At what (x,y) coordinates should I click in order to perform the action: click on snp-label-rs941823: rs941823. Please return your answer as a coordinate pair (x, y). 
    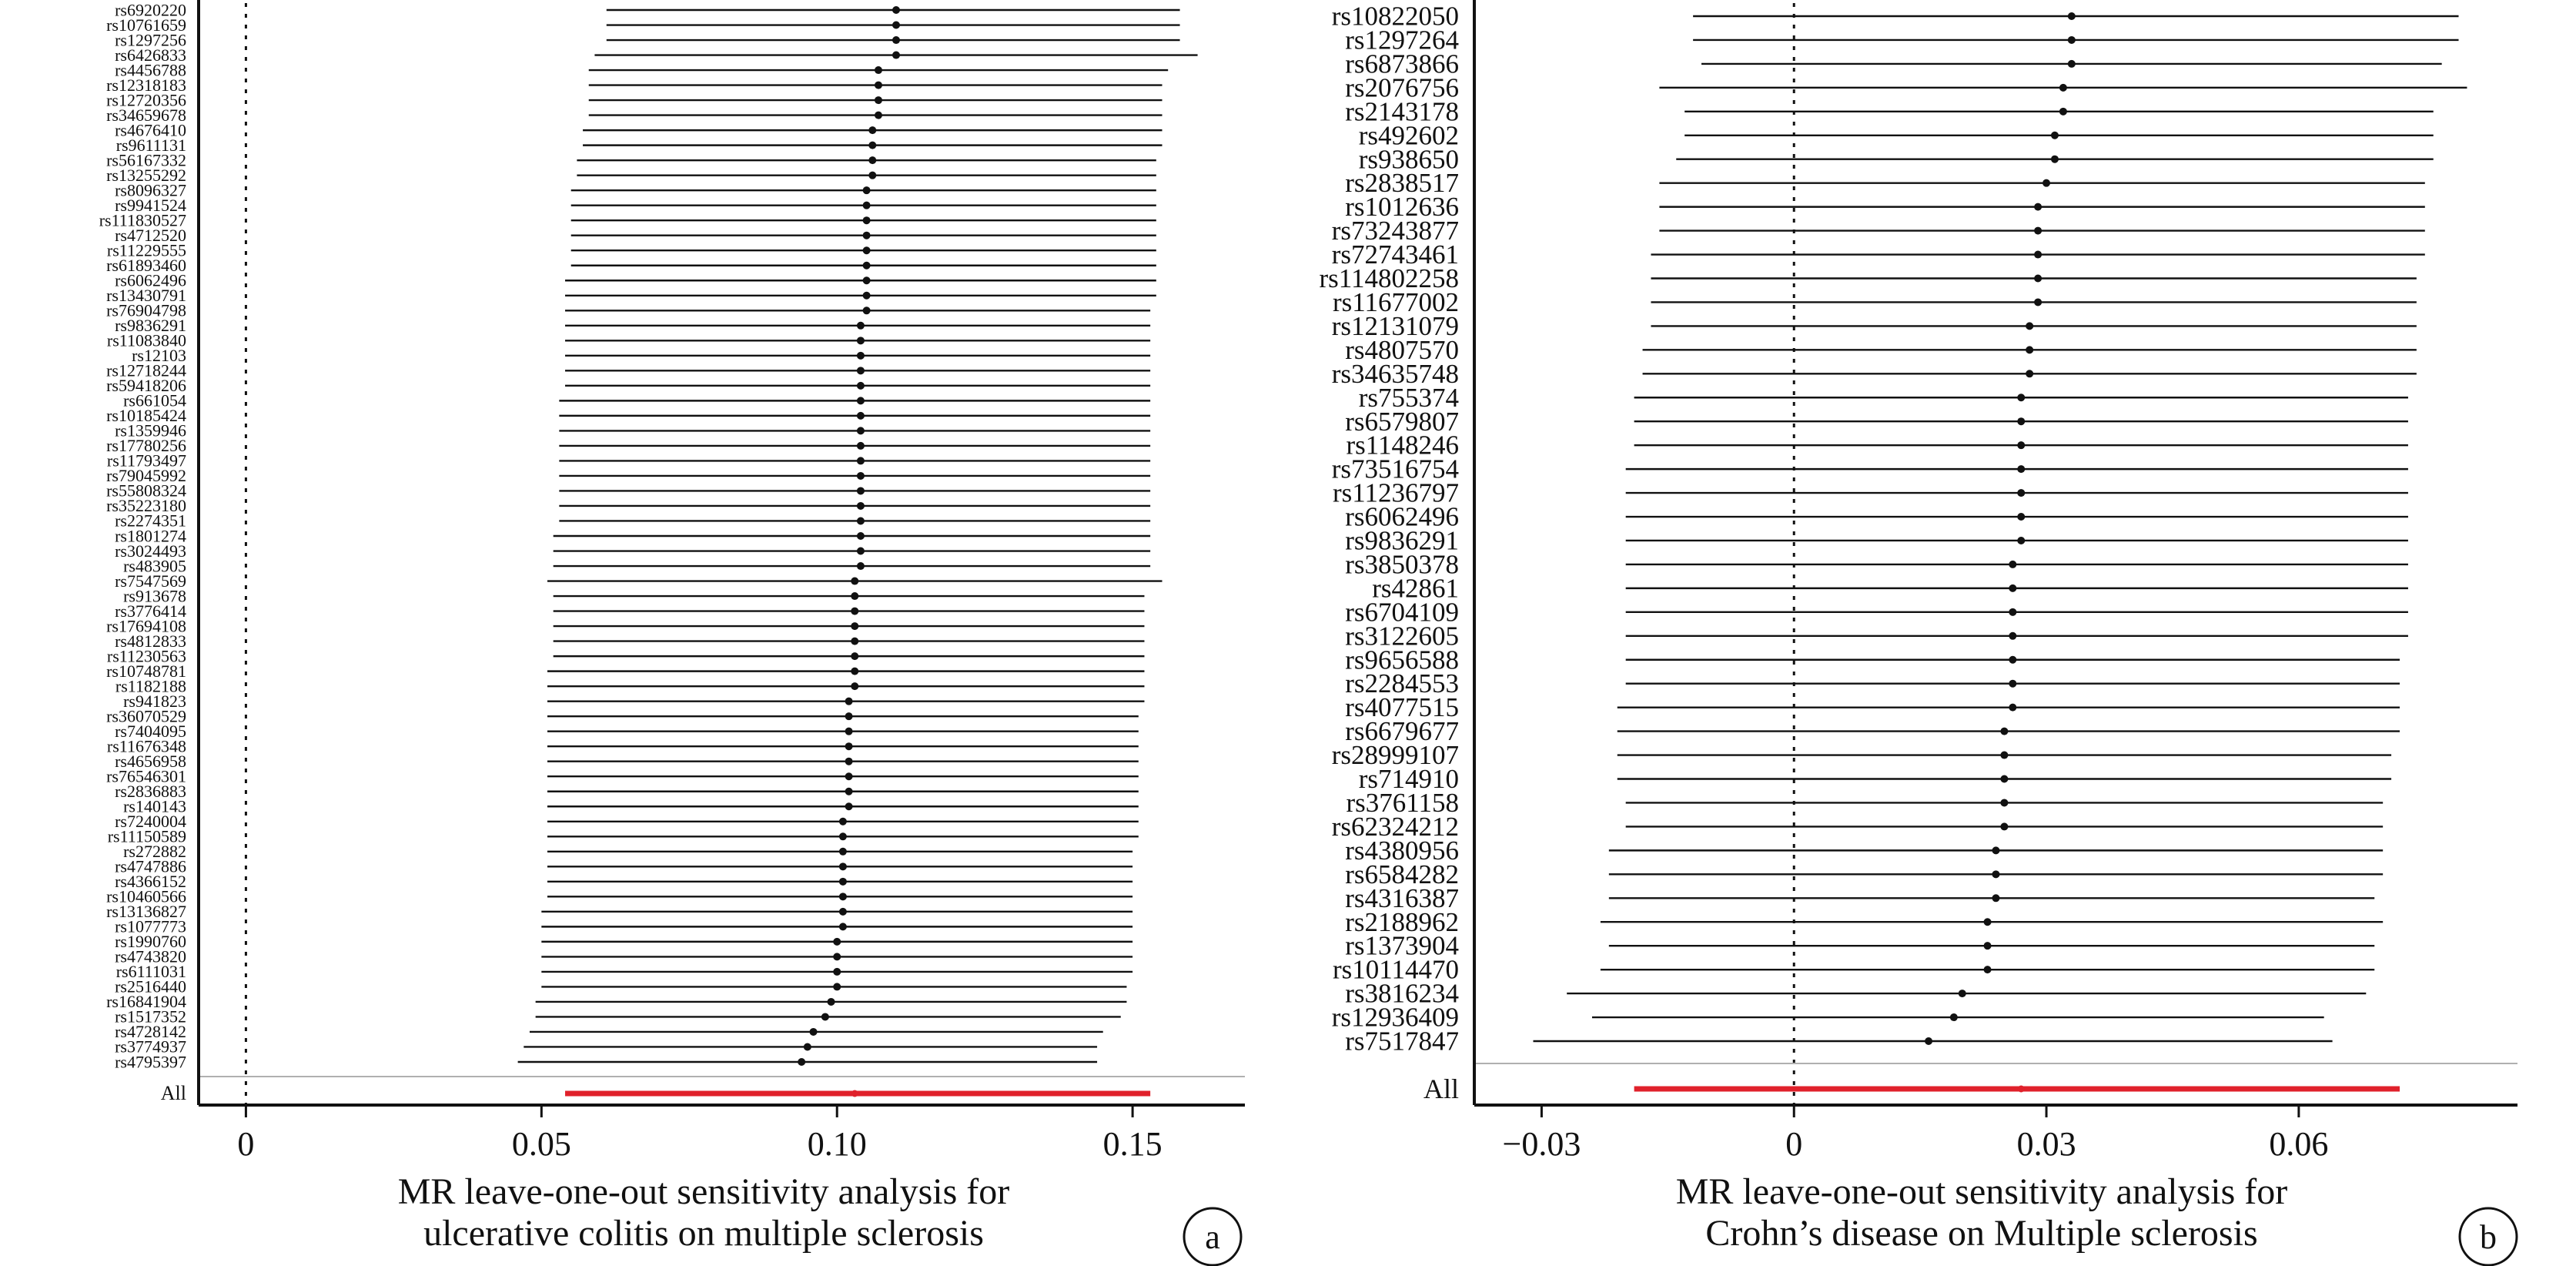
    Looking at the image, I should click on (154, 701).